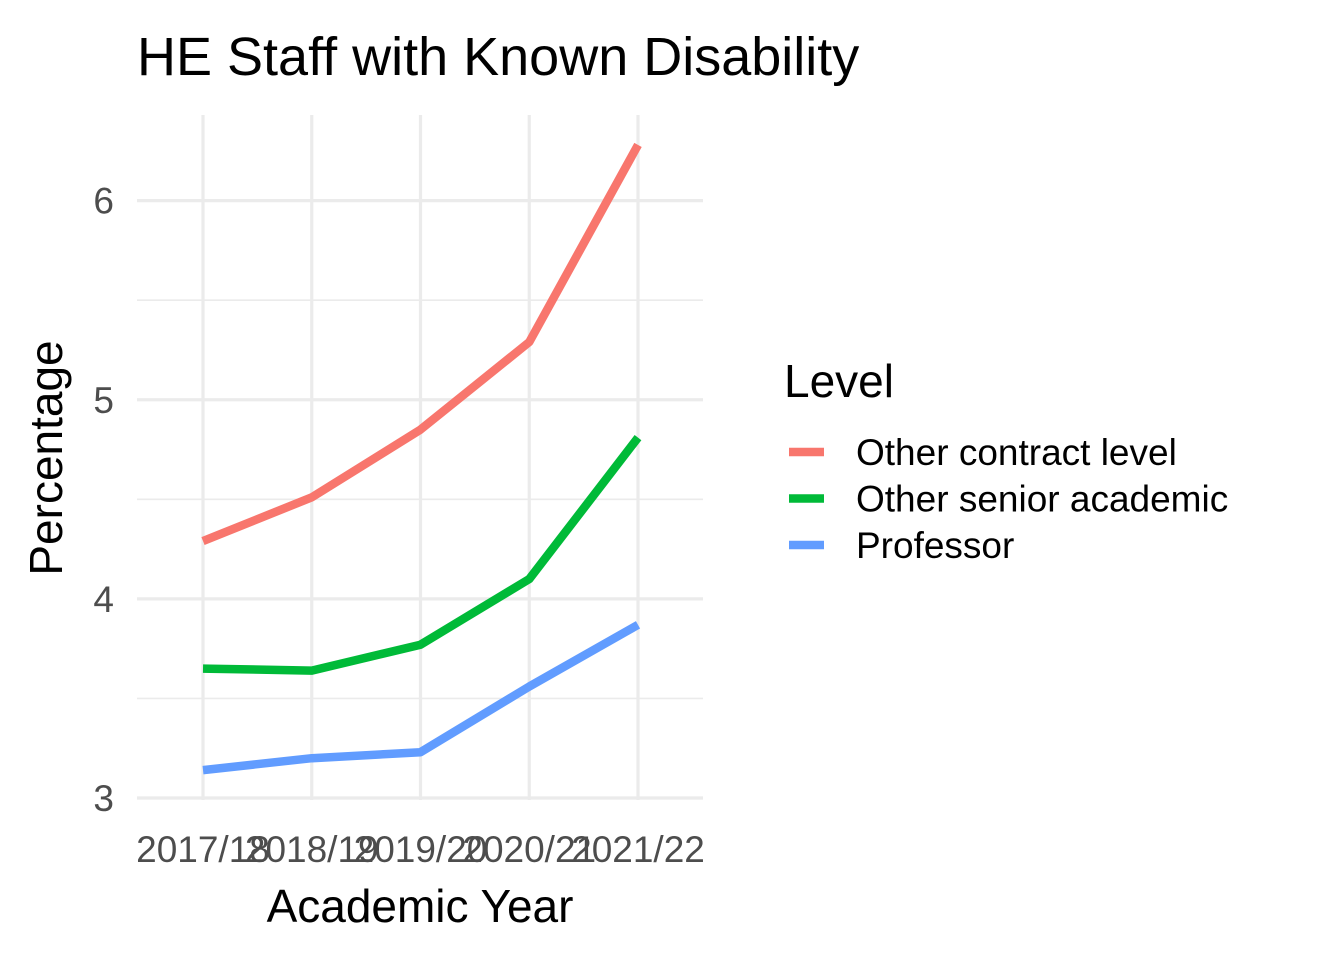 The width and height of the screenshot is (1344, 960). What do you see at coordinates (203, 849) in the screenshot?
I see `x-tick-label: 2017/18` at bounding box center [203, 849].